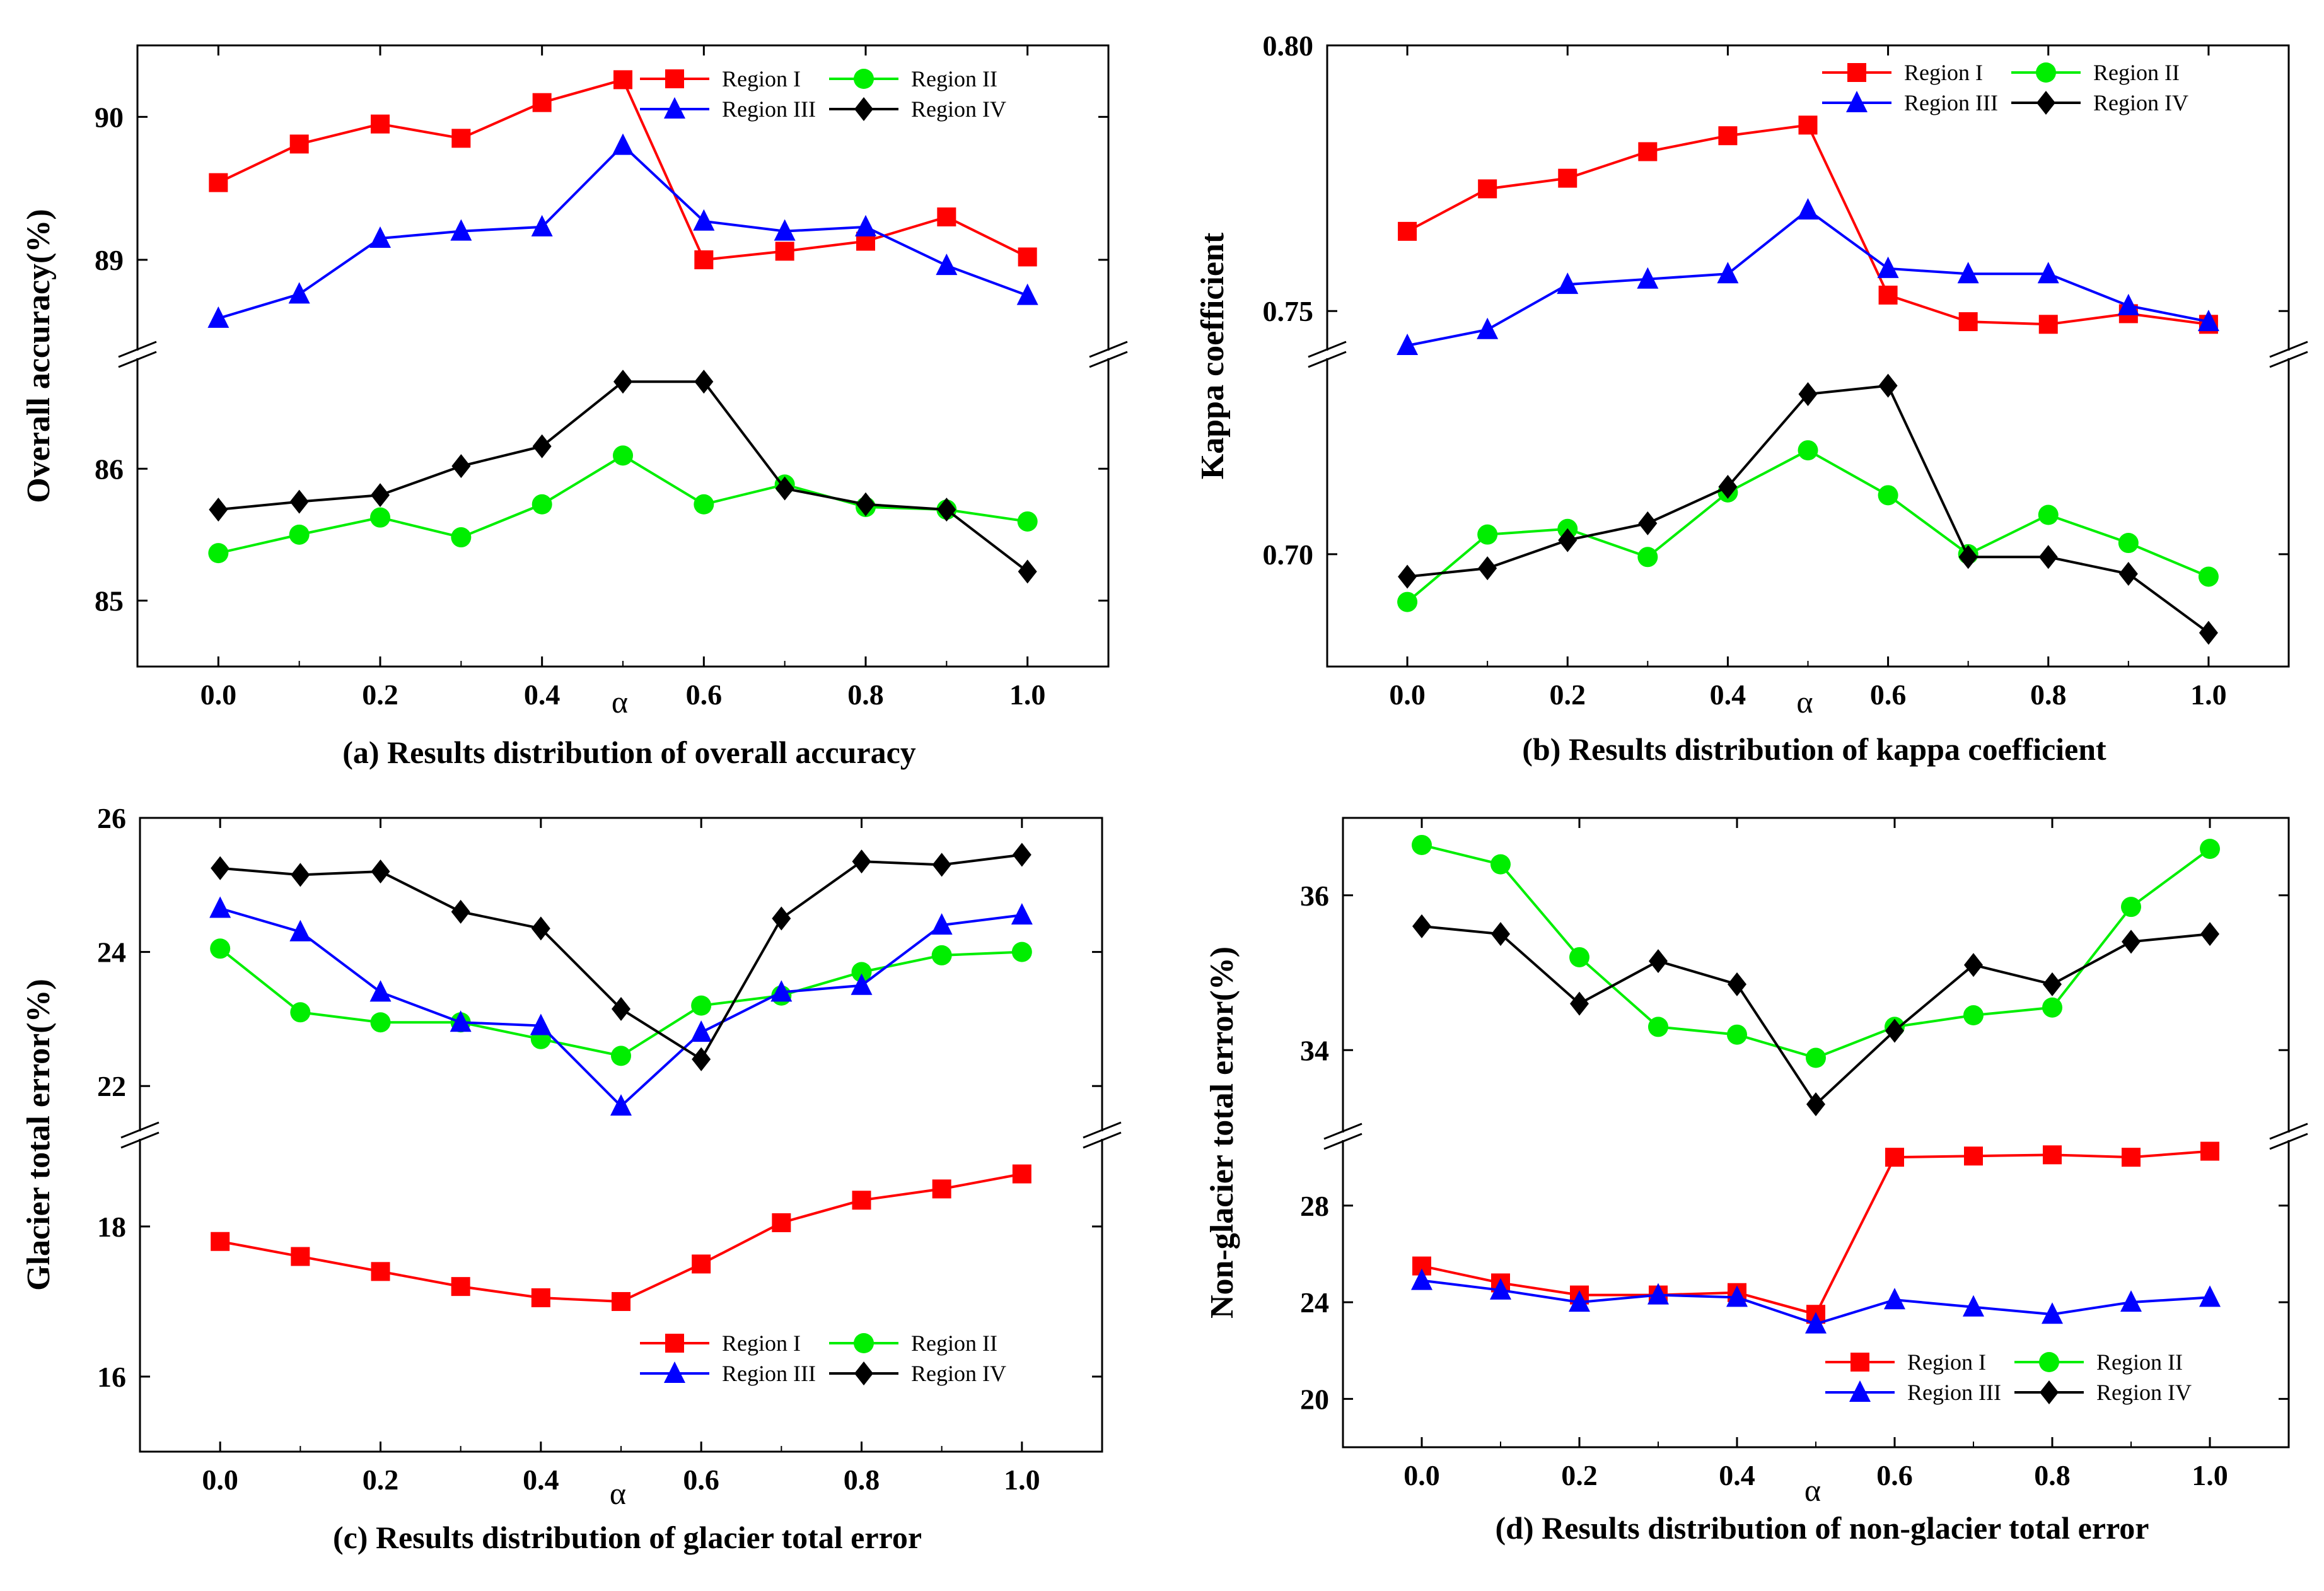 The height and width of the screenshot is (1591, 2324). I want to click on y-tick-label: 0.75, so click(1288, 311).